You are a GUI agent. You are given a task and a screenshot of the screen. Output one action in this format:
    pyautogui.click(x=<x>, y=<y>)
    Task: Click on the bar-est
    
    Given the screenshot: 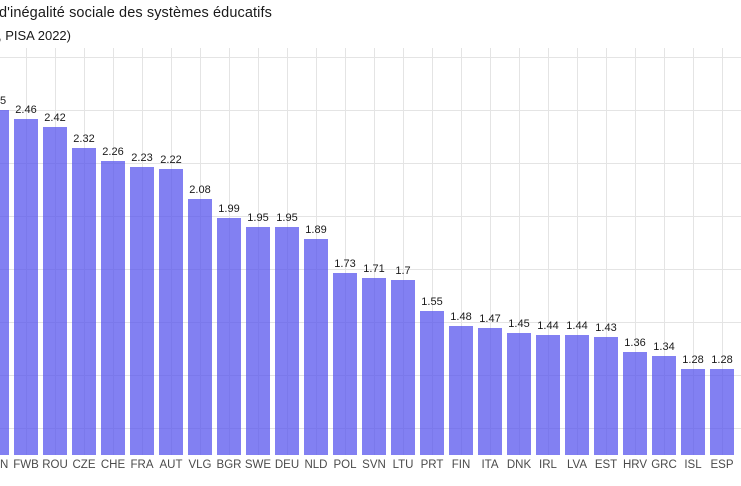 What is the action you would take?
    pyautogui.click(x=606, y=395)
    